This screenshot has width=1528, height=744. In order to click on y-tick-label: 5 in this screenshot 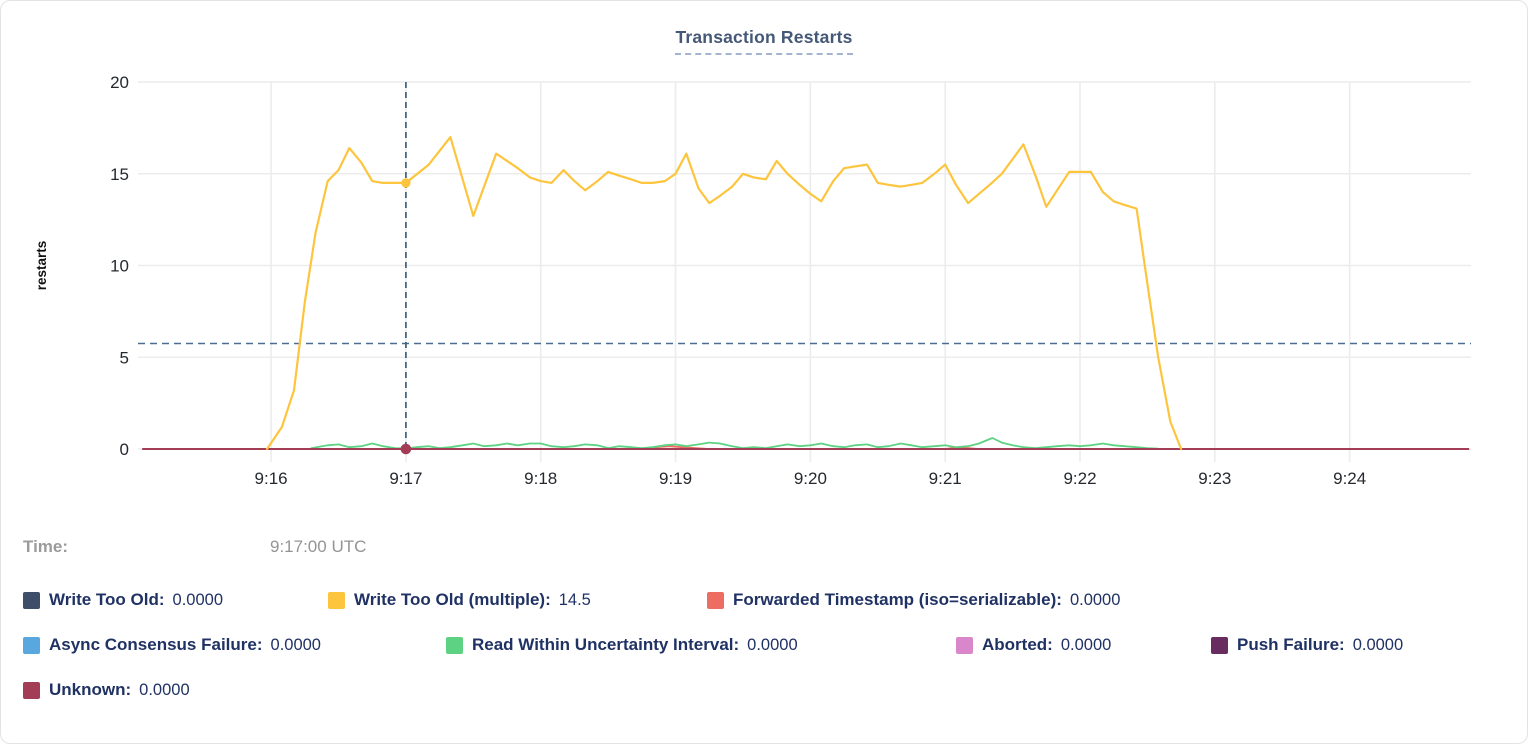, I will do `click(124, 357)`.